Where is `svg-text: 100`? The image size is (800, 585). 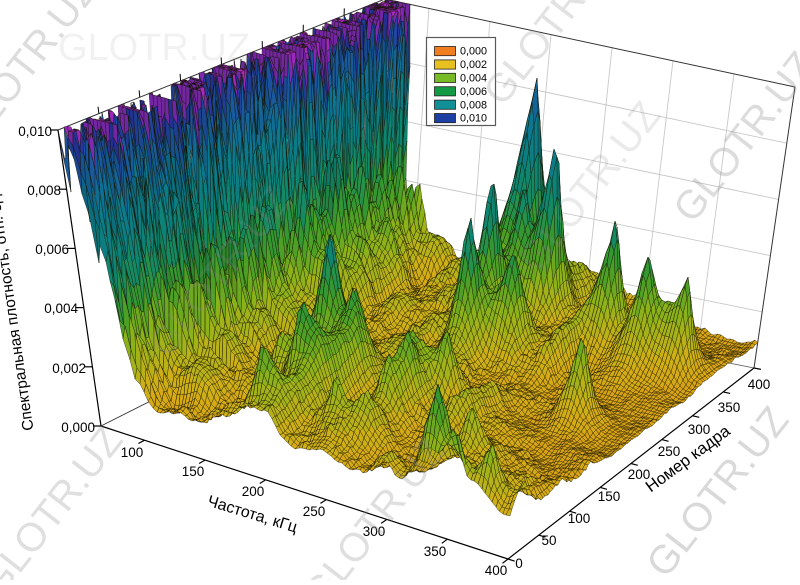 svg-text: 100 is located at coordinates (579, 518).